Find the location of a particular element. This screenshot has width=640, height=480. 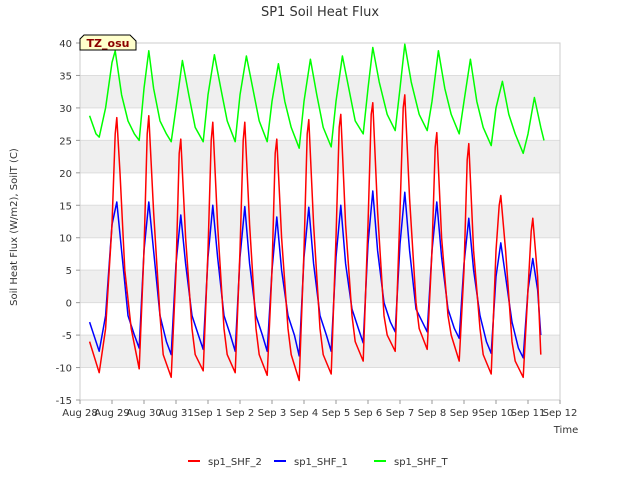

y-tick-label: 40 is located at coordinates (65, 44).